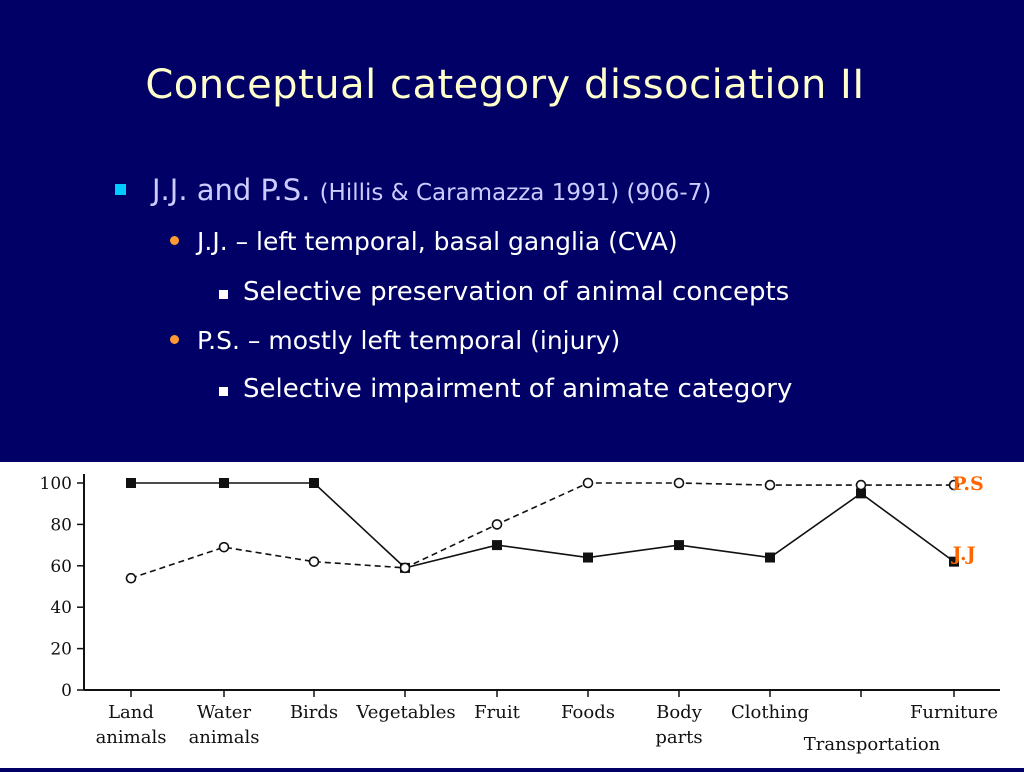 The image size is (1024, 772). Describe the element at coordinates (872, 744) in the screenshot. I see `x-tick-label: Transportation` at that location.